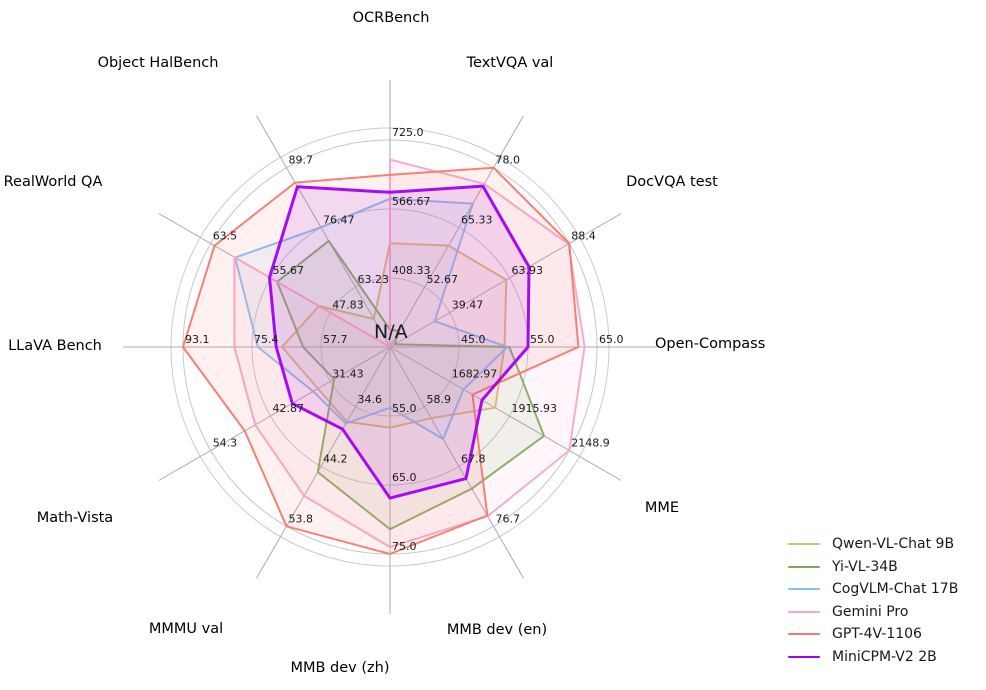 The width and height of the screenshot is (986, 690). I want to click on legend-label: Yi-VL-34B, so click(865, 566).